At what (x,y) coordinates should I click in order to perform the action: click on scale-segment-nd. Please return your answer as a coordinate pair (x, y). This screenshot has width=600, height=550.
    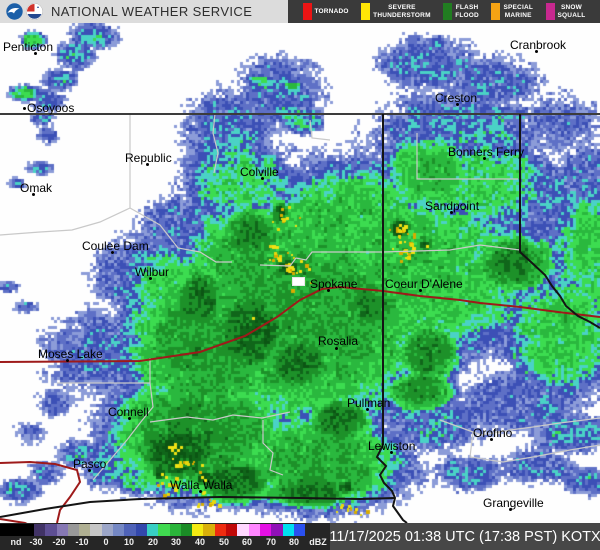
    Looking at the image, I should click on (17, 530).